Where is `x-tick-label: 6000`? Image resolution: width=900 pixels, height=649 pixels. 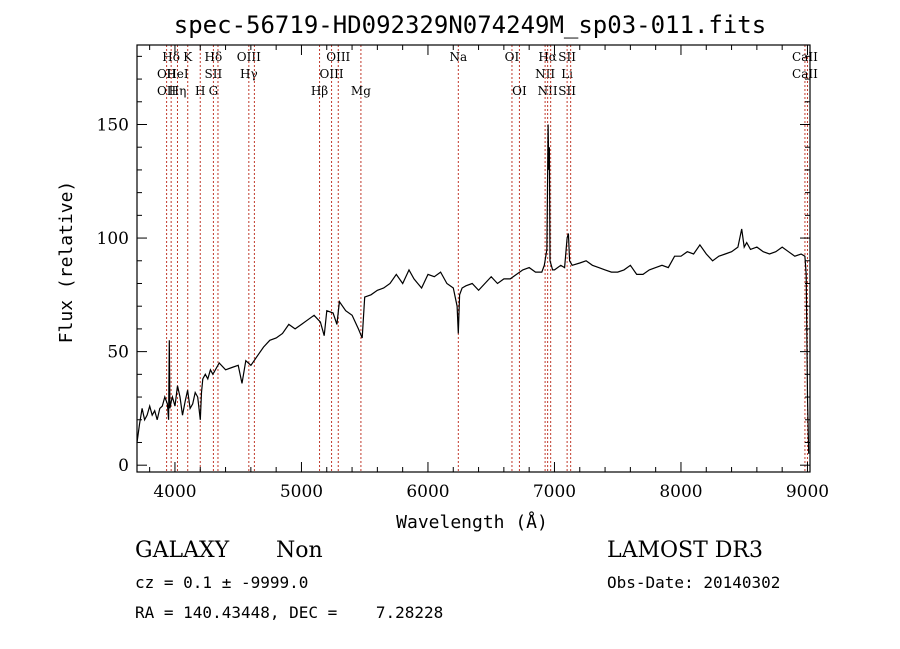
x-tick-label: 6000 is located at coordinates (427, 492).